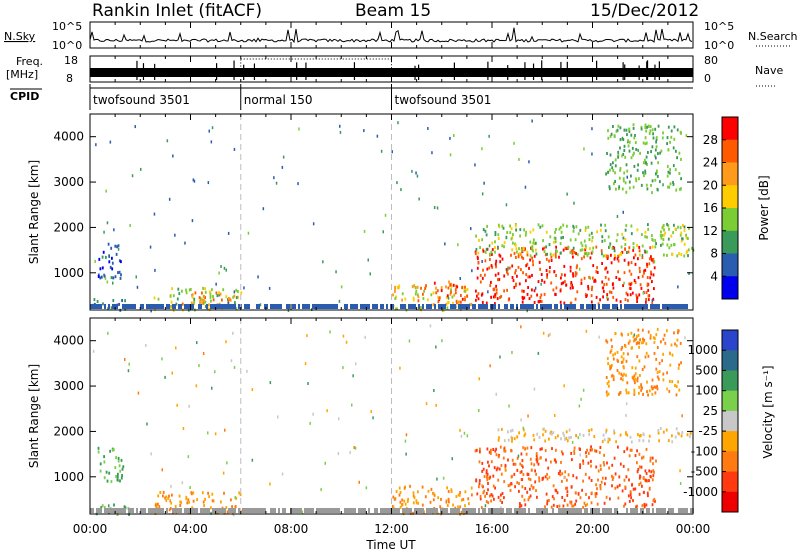 This screenshot has height=554, width=800. What do you see at coordinates (394, 70) in the screenshot?
I see `freq-panel: Freq. [MHz] 18 8 80 0 Nave` at bounding box center [394, 70].